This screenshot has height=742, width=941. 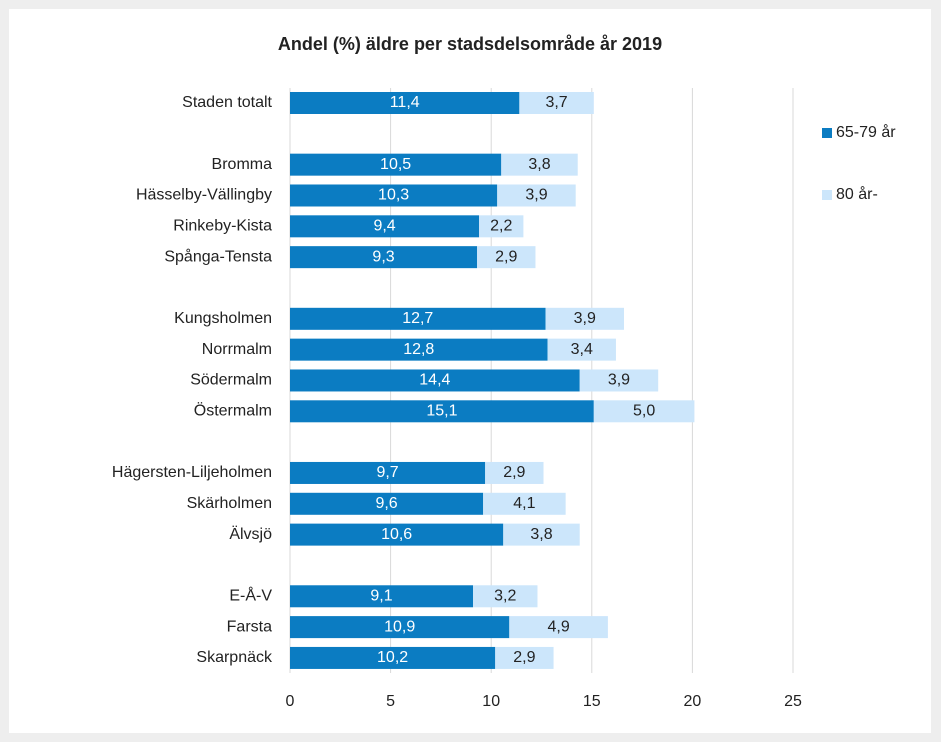 I want to click on x-tick-label: 15, so click(x=592, y=701).